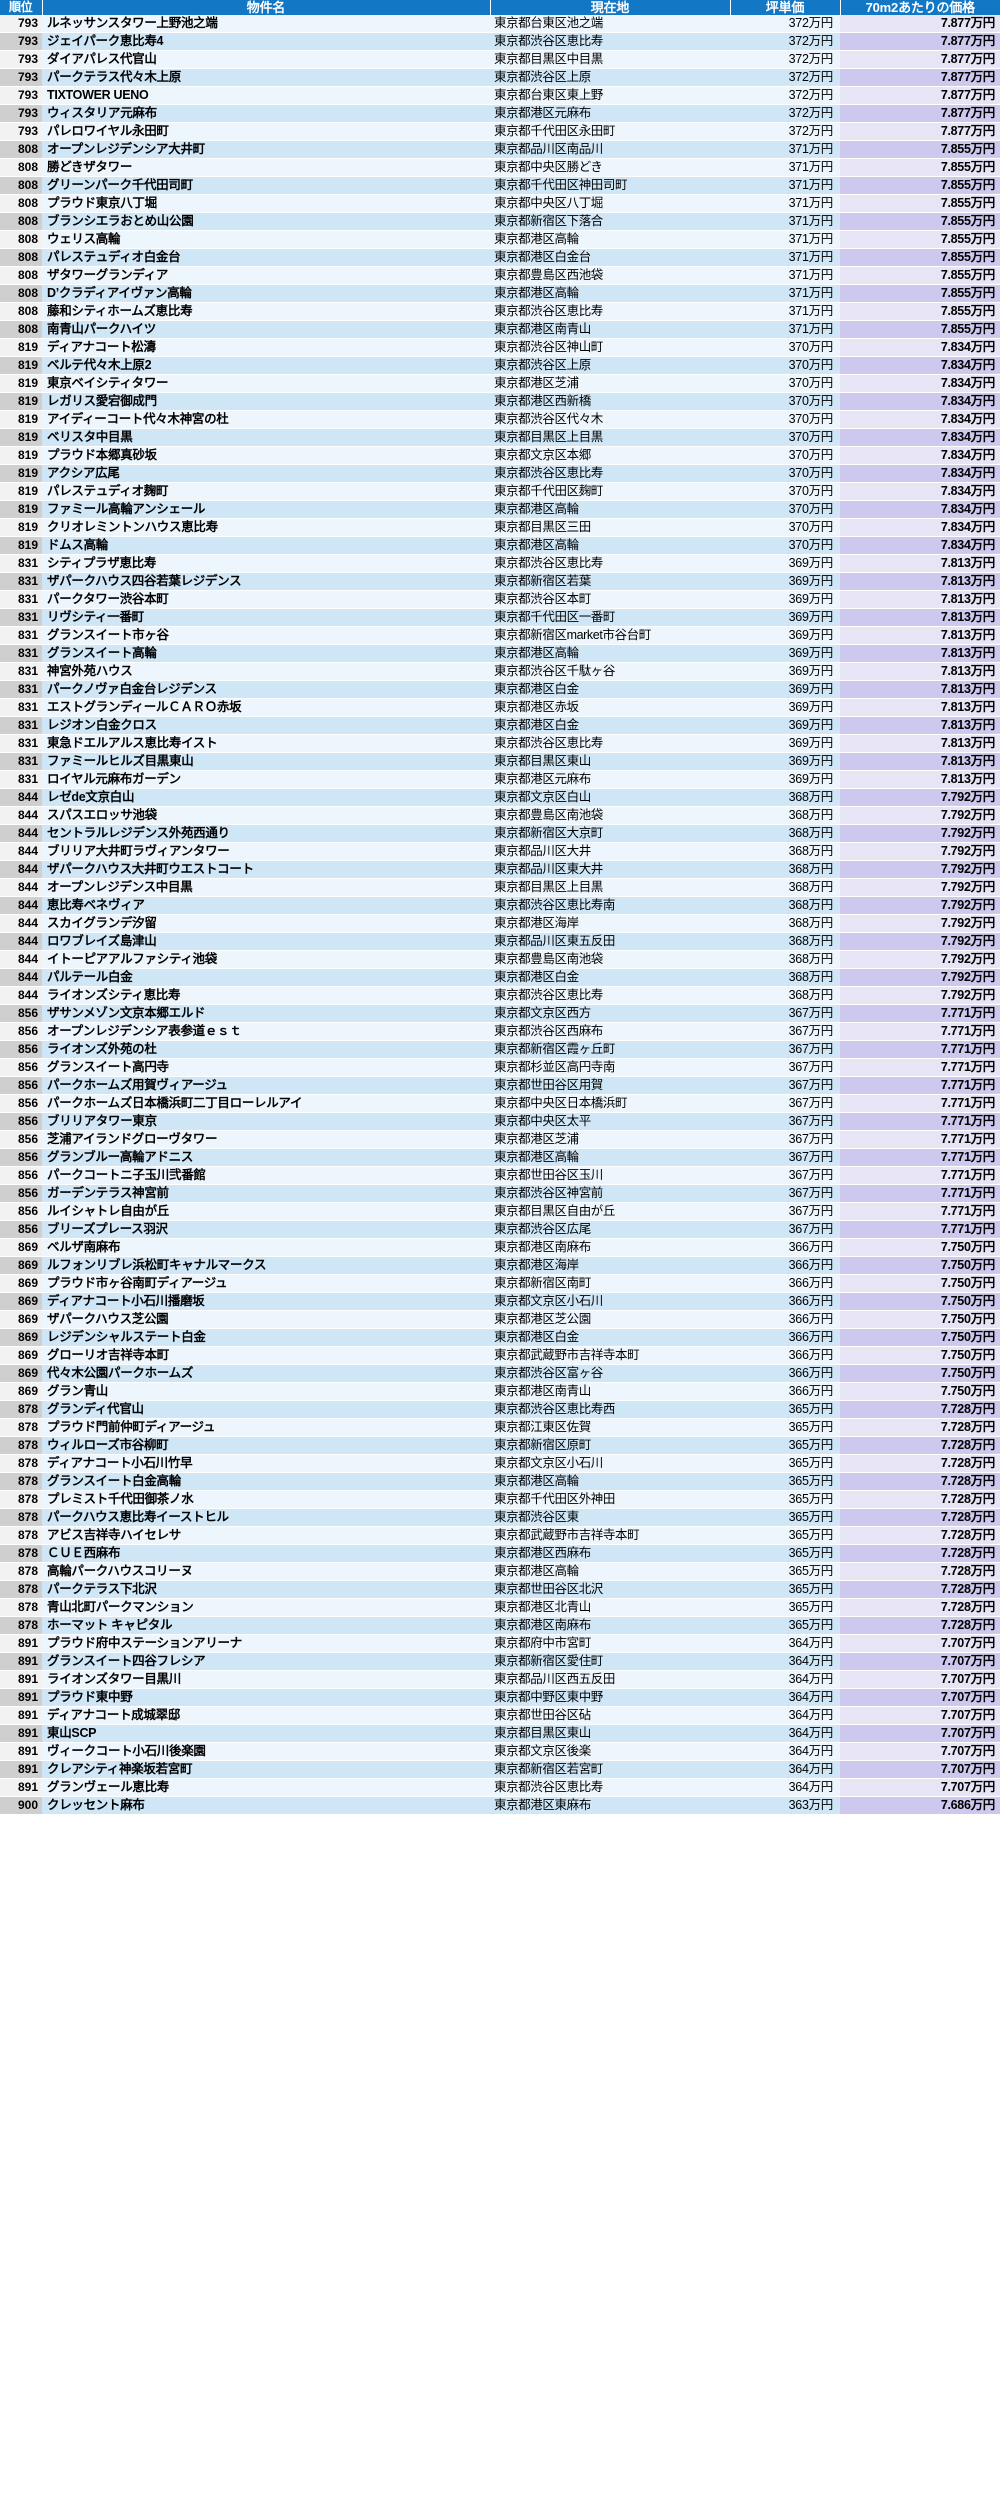 Image resolution: width=1000 pixels, height=2520 pixels. I want to click on table-row: 878 ホーマット キャピタル 東京都港区南麻布 365万円 7.728万円, so click(500, 1625).